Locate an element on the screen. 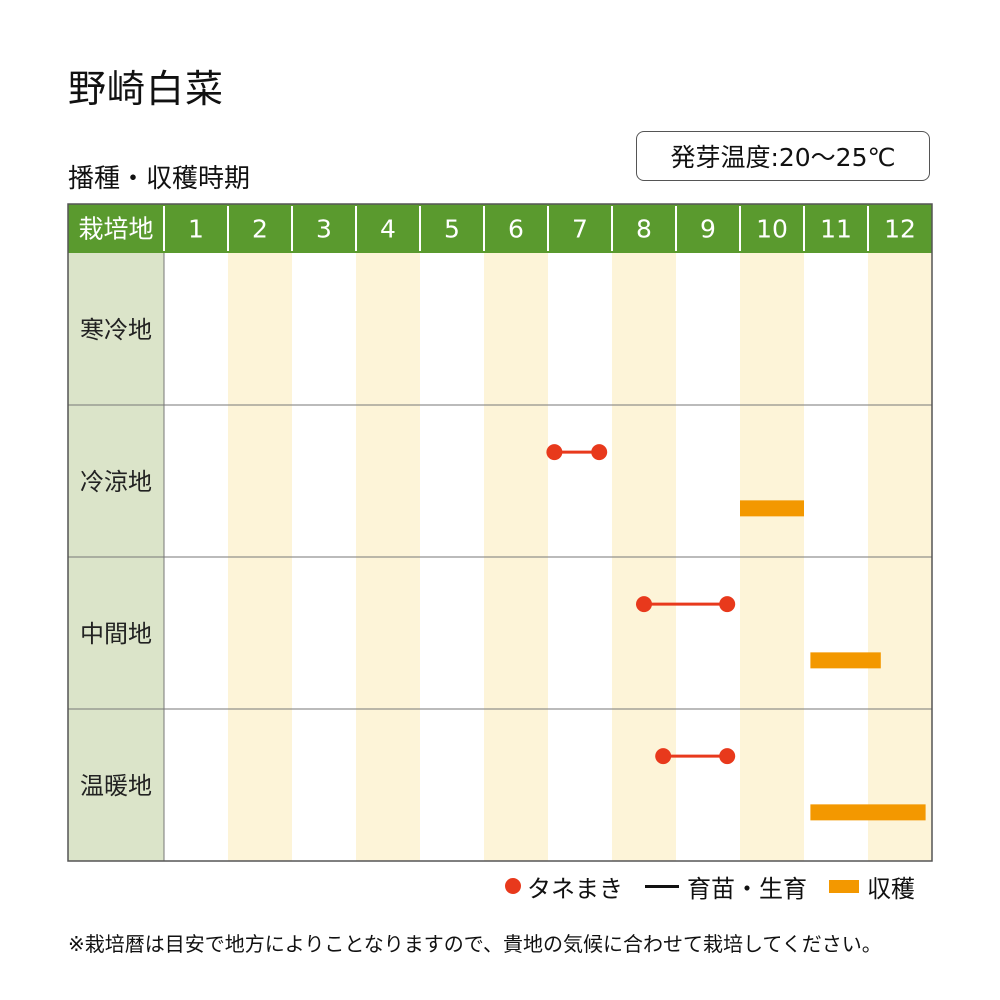 This screenshot has width=1000, height=1000. legend-harvest: 収穫 is located at coordinates (872, 886).